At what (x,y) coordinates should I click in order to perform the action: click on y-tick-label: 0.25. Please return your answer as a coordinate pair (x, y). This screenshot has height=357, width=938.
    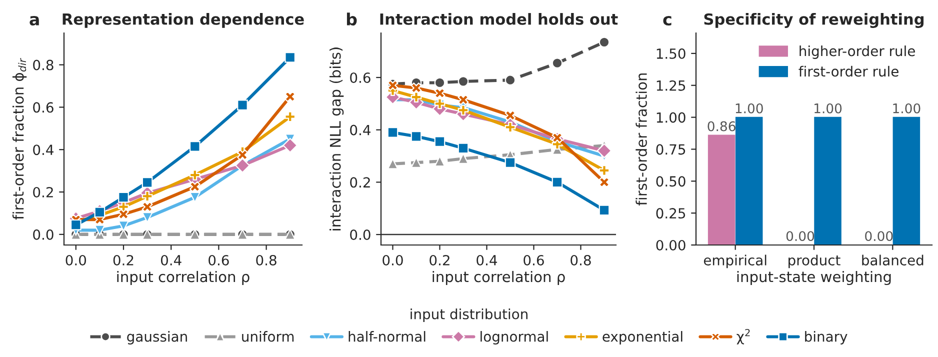
    Looking at the image, I should click on (671, 213).